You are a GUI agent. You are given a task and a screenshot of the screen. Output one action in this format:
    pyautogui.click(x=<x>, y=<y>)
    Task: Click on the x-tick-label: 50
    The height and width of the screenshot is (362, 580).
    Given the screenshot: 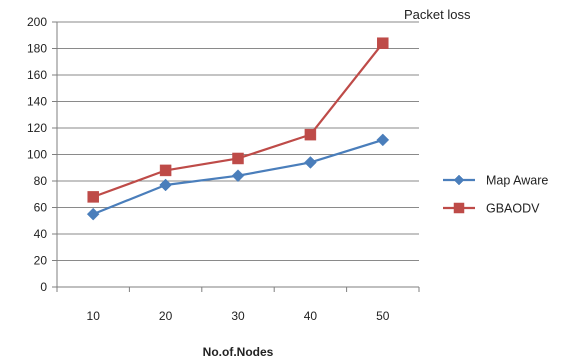 What is the action you would take?
    pyautogui.click(x=383, y=316)
    